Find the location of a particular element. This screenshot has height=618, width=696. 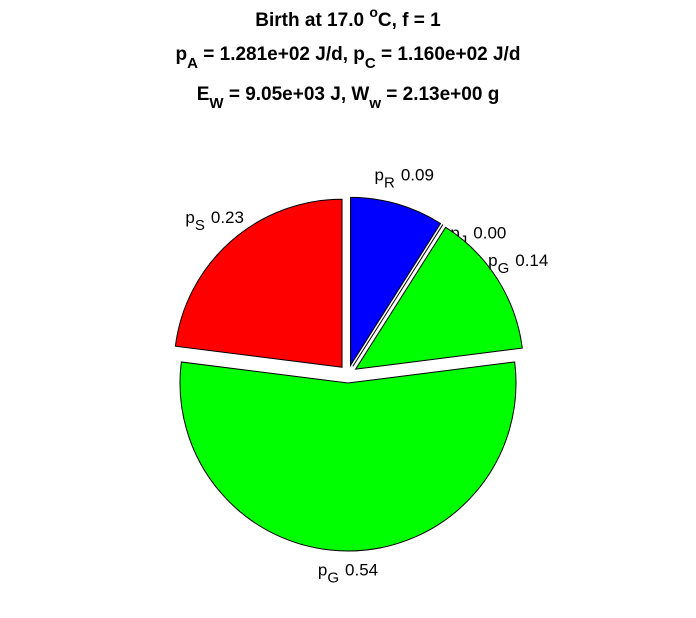

label-value: 0.54 is located at coordinates (361, 570).